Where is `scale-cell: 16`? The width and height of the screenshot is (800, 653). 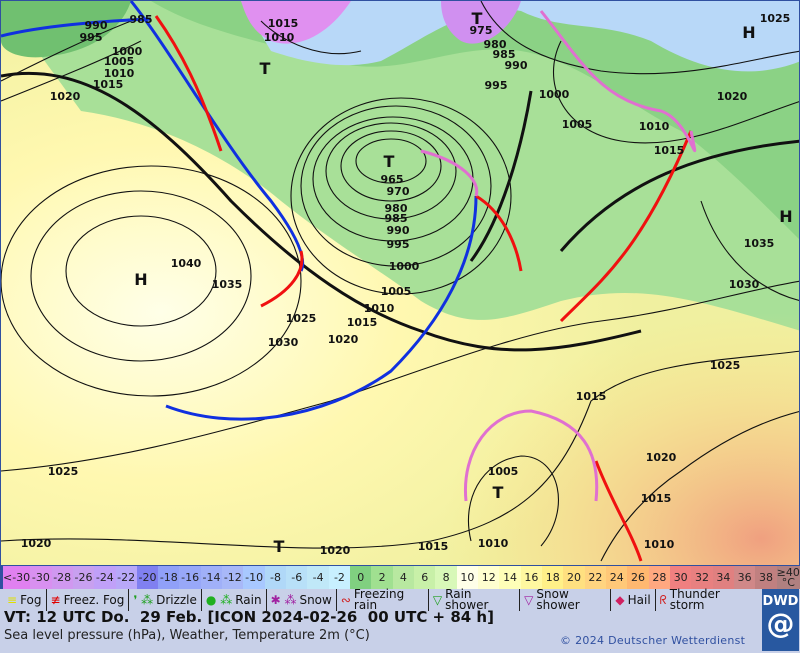
scale-cell: 16 is located at coordinates (531, 577).